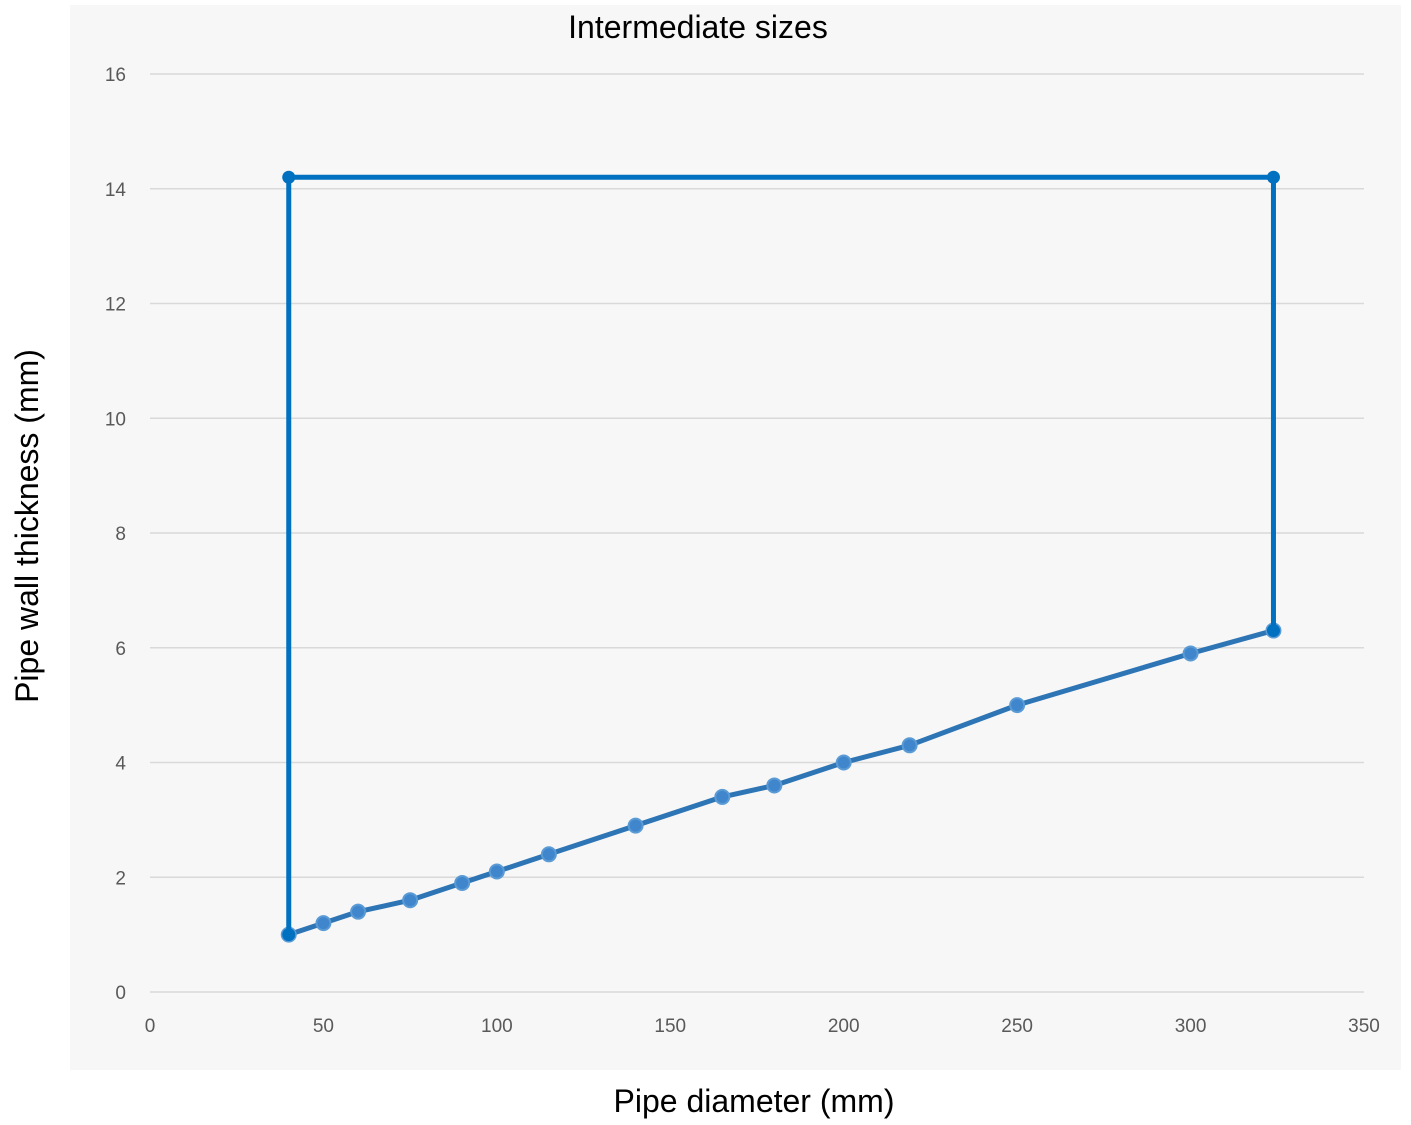  Describe the element at coordinates (670, 1026) in the screenshot. I see `x-tick-label: 150` at that location.